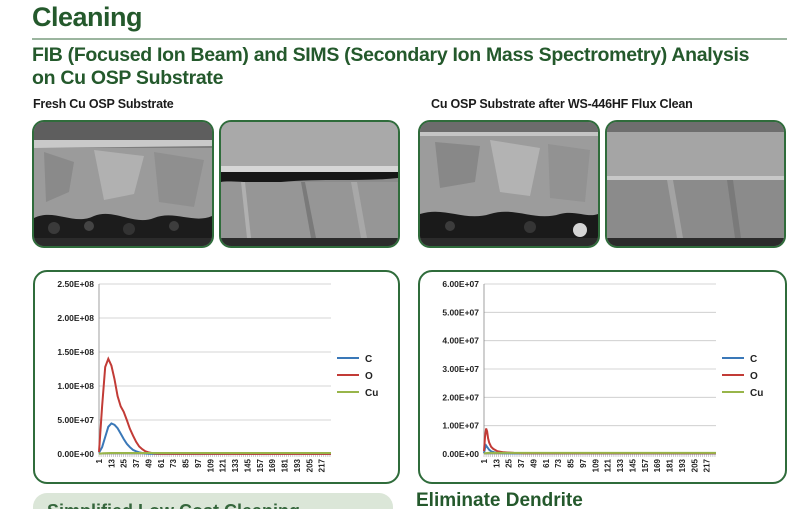 The height and width of the screenshot is (509, 800). I want to click on y-tick-label: 2.50E+08, so click(75, 284).